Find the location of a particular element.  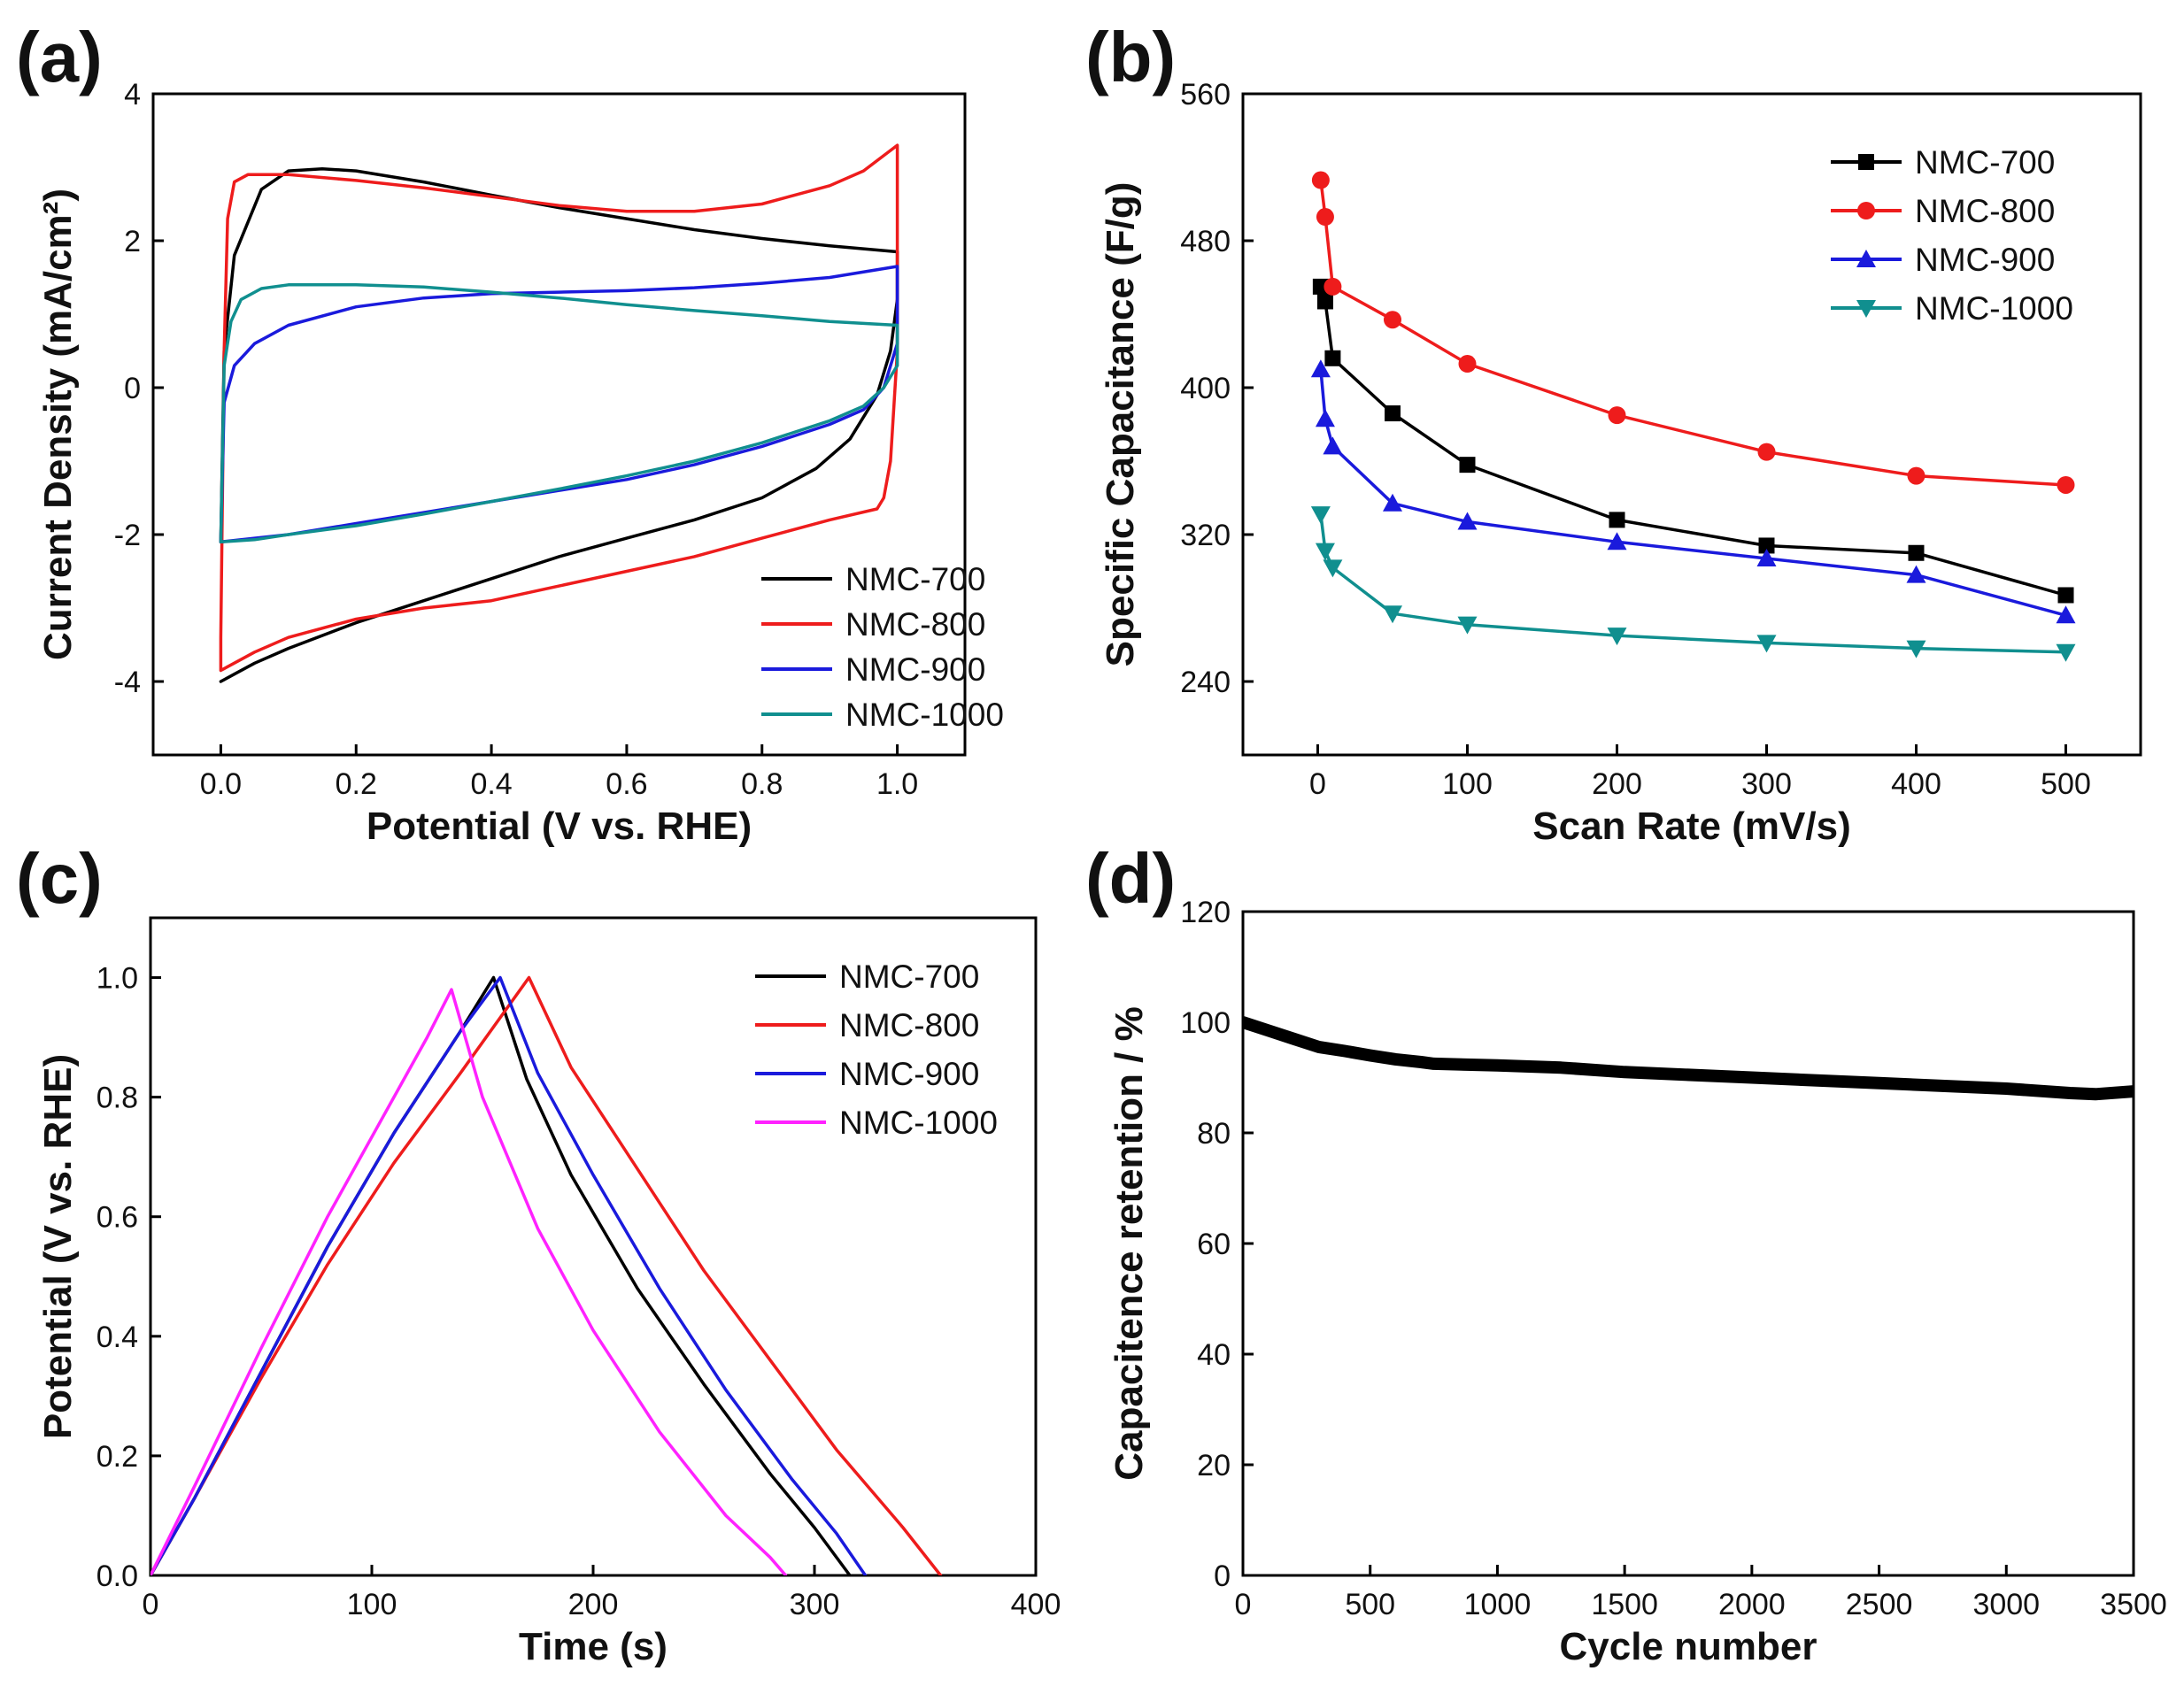

y-tick-label: 0.2 is located at coordinates (117, 1457).